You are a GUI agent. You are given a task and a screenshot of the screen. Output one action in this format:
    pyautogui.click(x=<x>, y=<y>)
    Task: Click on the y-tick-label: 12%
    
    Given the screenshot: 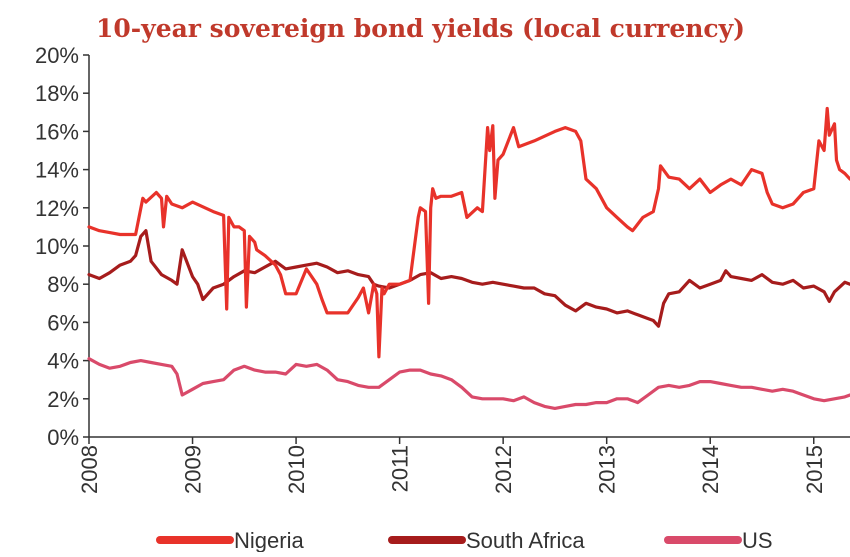 What is the action you would take?
    pyautogui.click(x=57, y=208)
    